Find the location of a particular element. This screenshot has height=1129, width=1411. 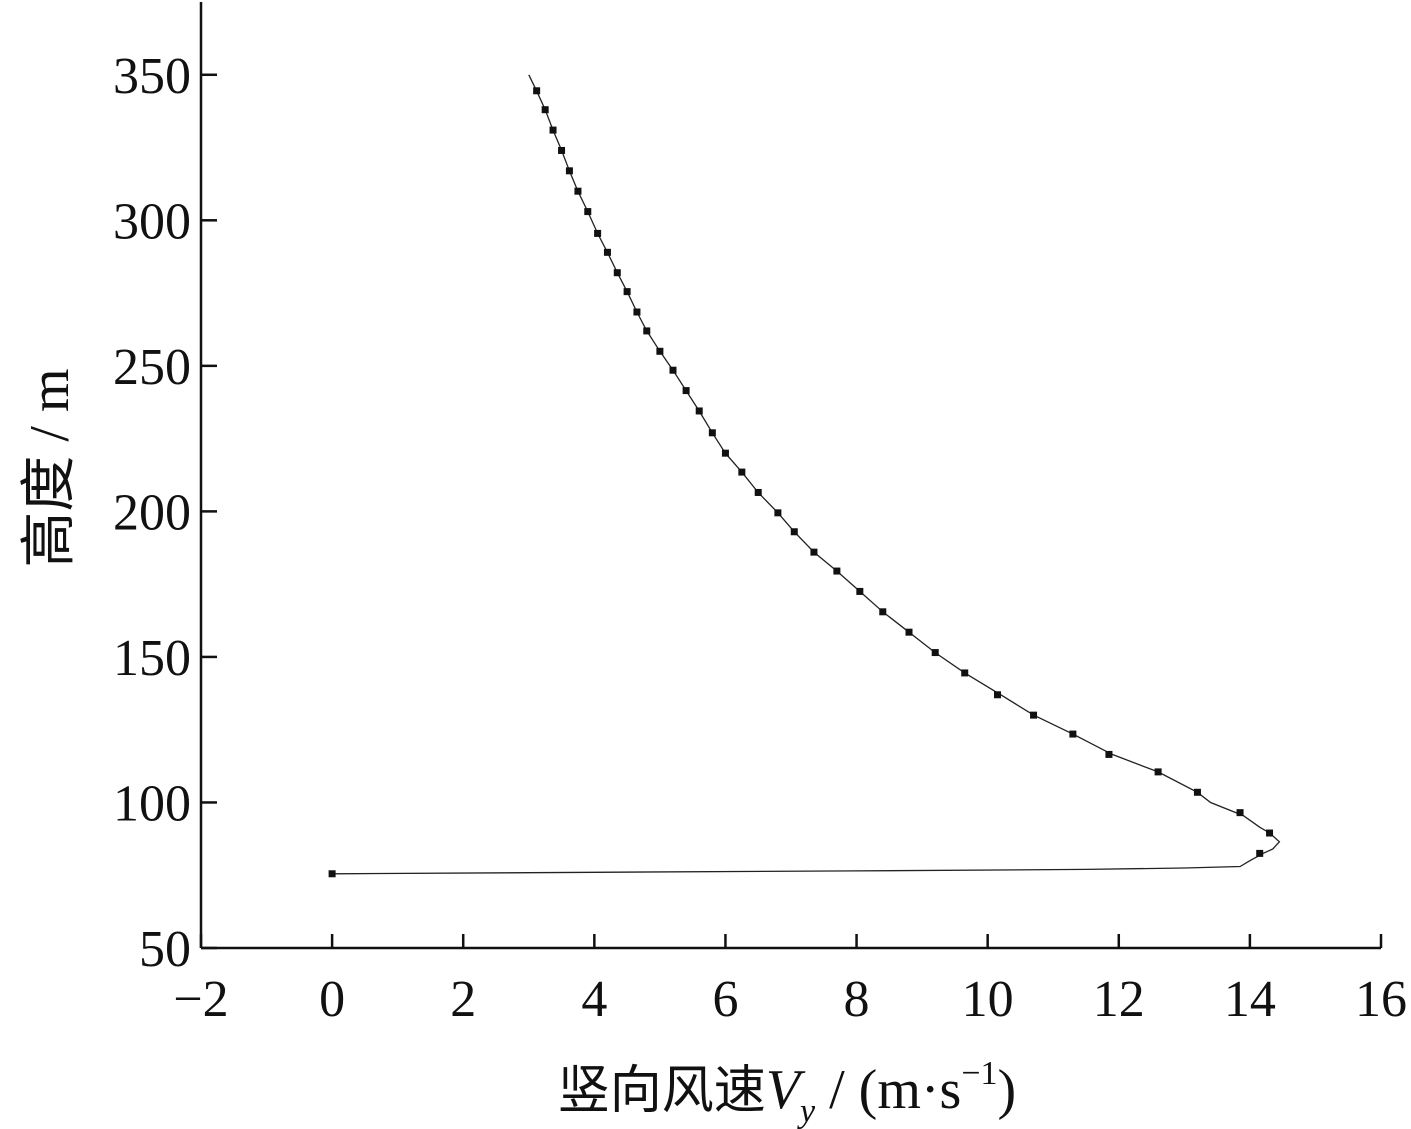

y-tick-label: 100 is located at coordinates (152, 803).